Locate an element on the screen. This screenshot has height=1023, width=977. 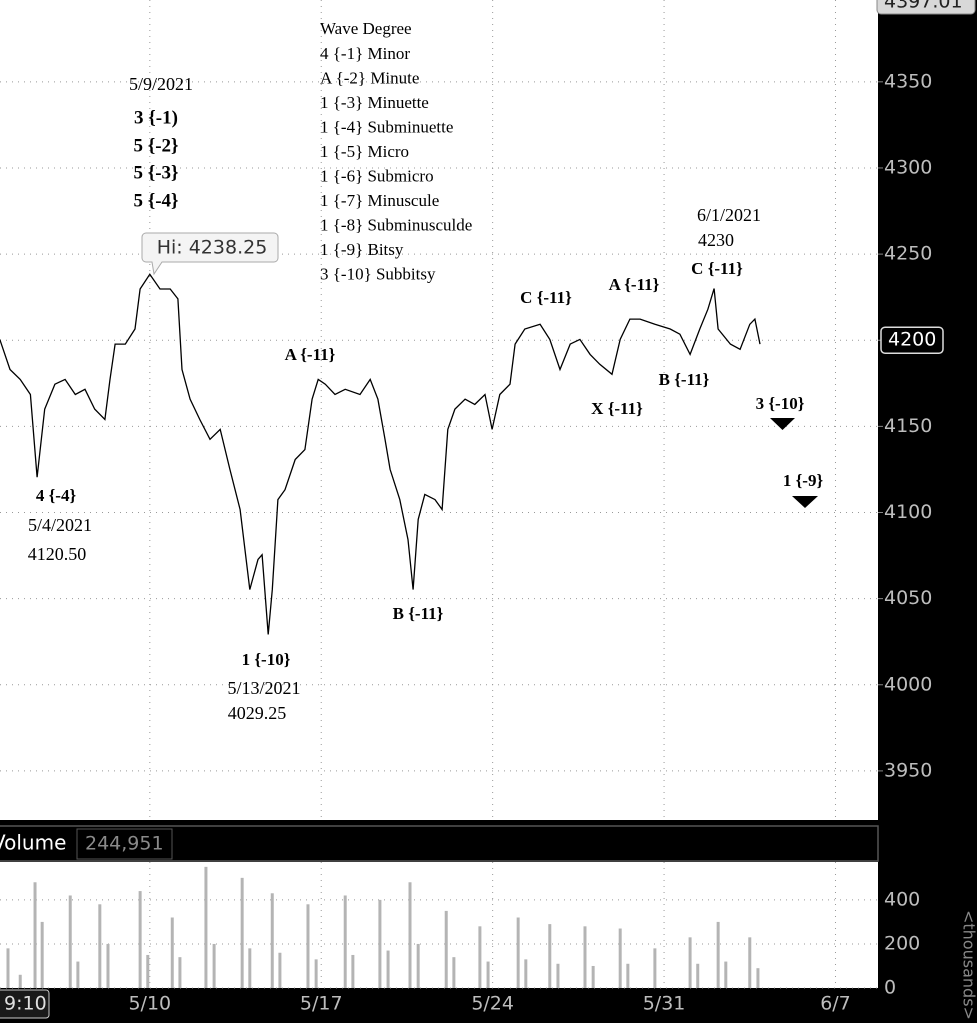
price-axis-panel is located at coordinates (927, 511).